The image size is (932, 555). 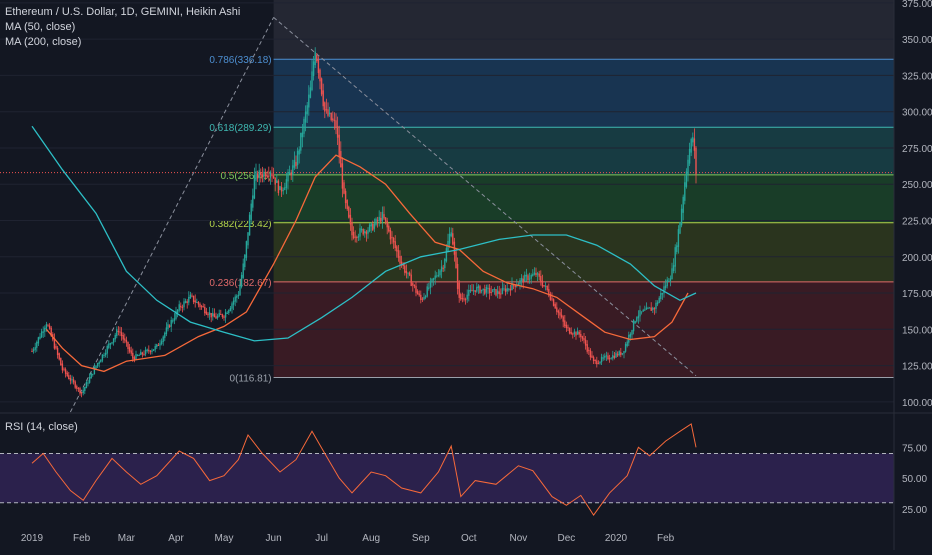 I want to click on ma200-legend: MA (200, close), so click(x=43, y=42).